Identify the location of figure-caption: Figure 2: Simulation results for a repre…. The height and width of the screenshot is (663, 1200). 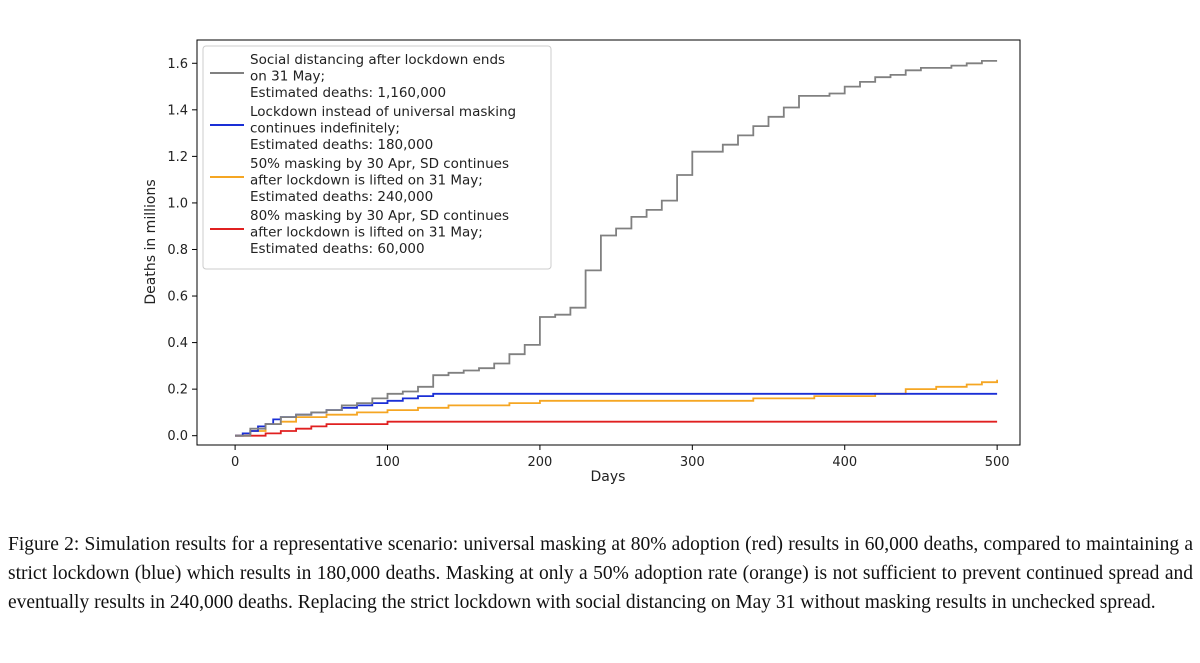
(600, 573).